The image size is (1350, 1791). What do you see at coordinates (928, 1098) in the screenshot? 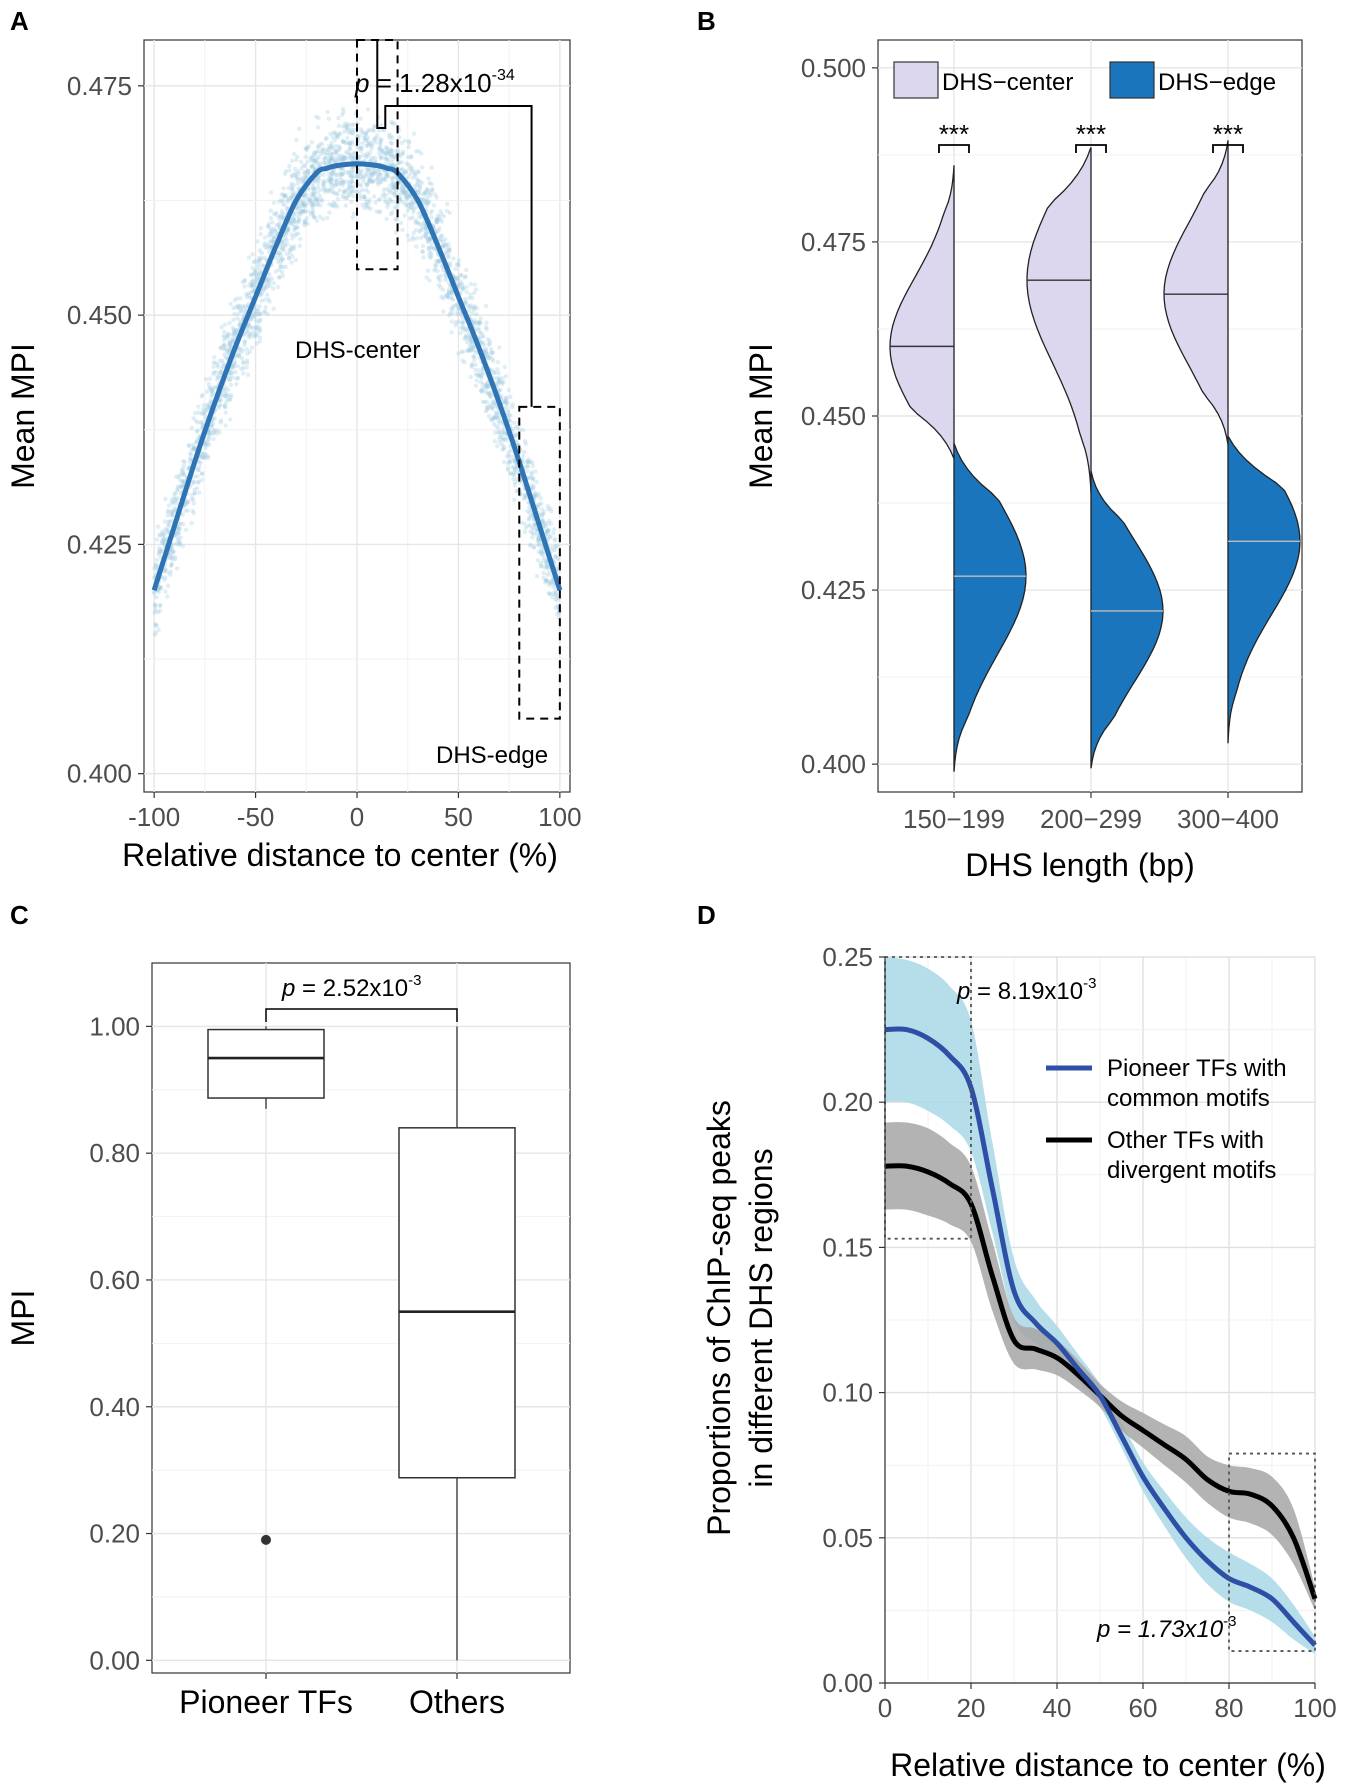
I see `panel-d-top-box` at bounding box center [928, 1098].